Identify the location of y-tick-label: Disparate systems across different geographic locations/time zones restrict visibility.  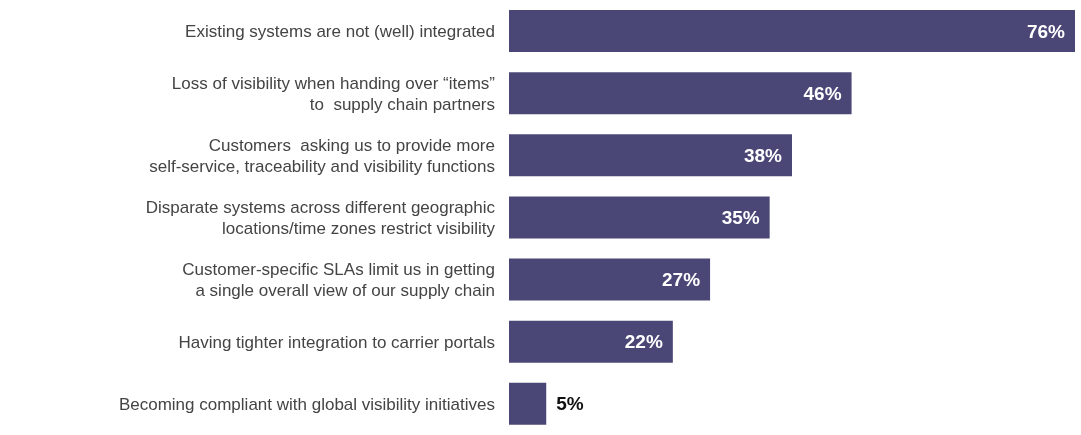
(320, 217).